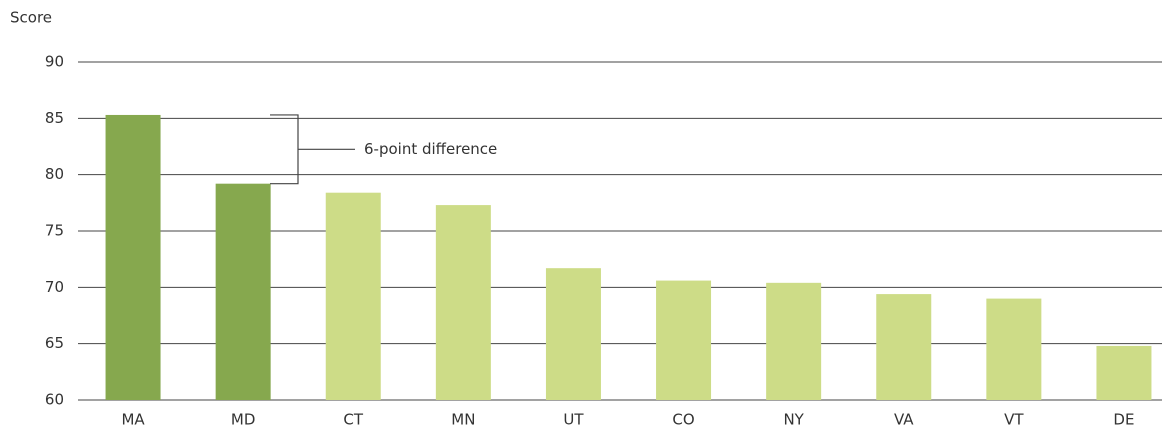  What do you see at coordinates (683, 419) in the screenshot?
I see `x-tick-label: CO` at bounding box center [683, 419].